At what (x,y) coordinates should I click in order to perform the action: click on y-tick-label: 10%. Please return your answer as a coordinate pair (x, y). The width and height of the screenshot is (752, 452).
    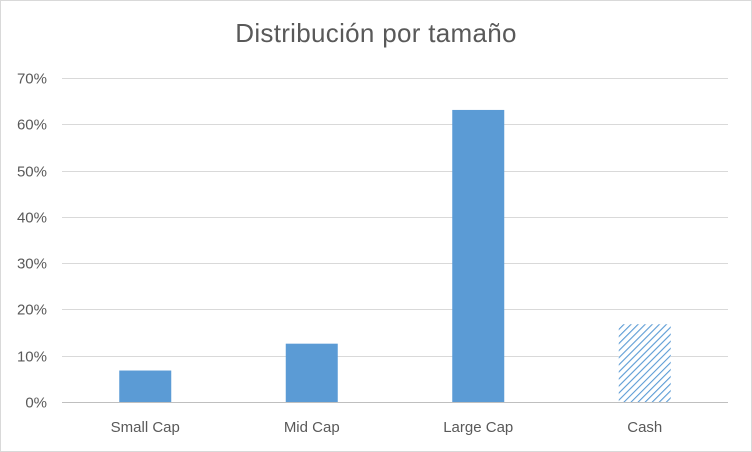
    Looking at the image, I should click on (32, 357).